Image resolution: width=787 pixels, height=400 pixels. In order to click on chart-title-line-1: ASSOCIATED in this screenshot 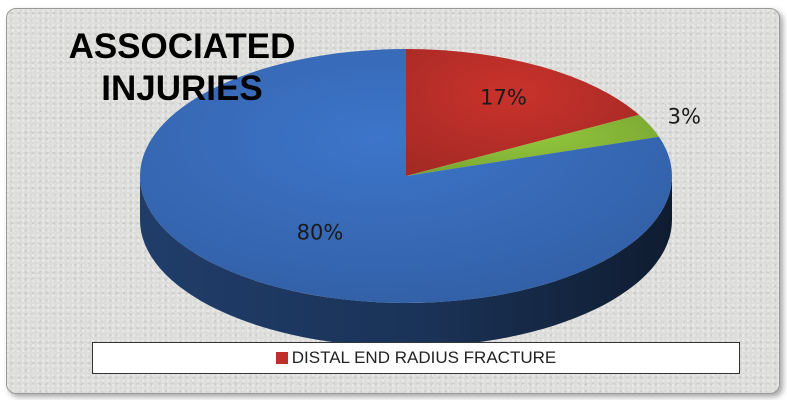, I will do `click(182, 46)`.